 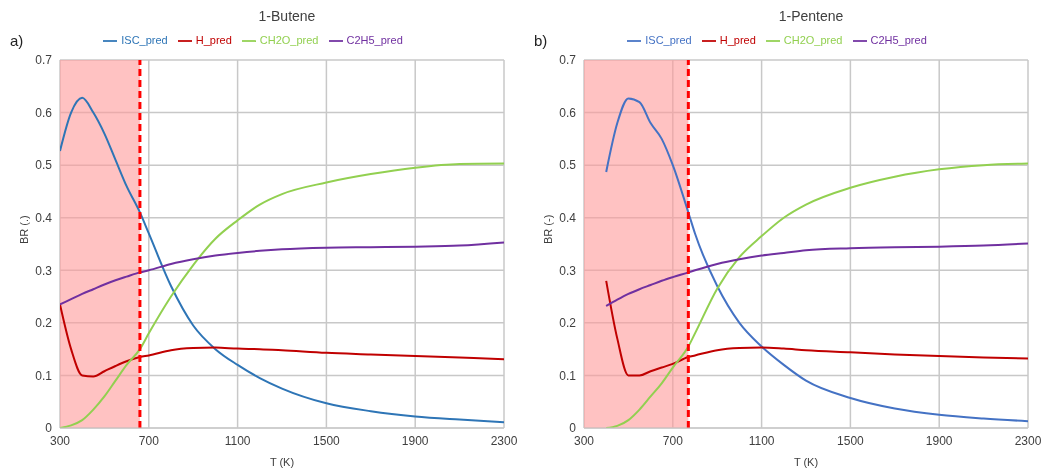 I want to click on y-axis-title: BR (-), so click(x=547, y=229).